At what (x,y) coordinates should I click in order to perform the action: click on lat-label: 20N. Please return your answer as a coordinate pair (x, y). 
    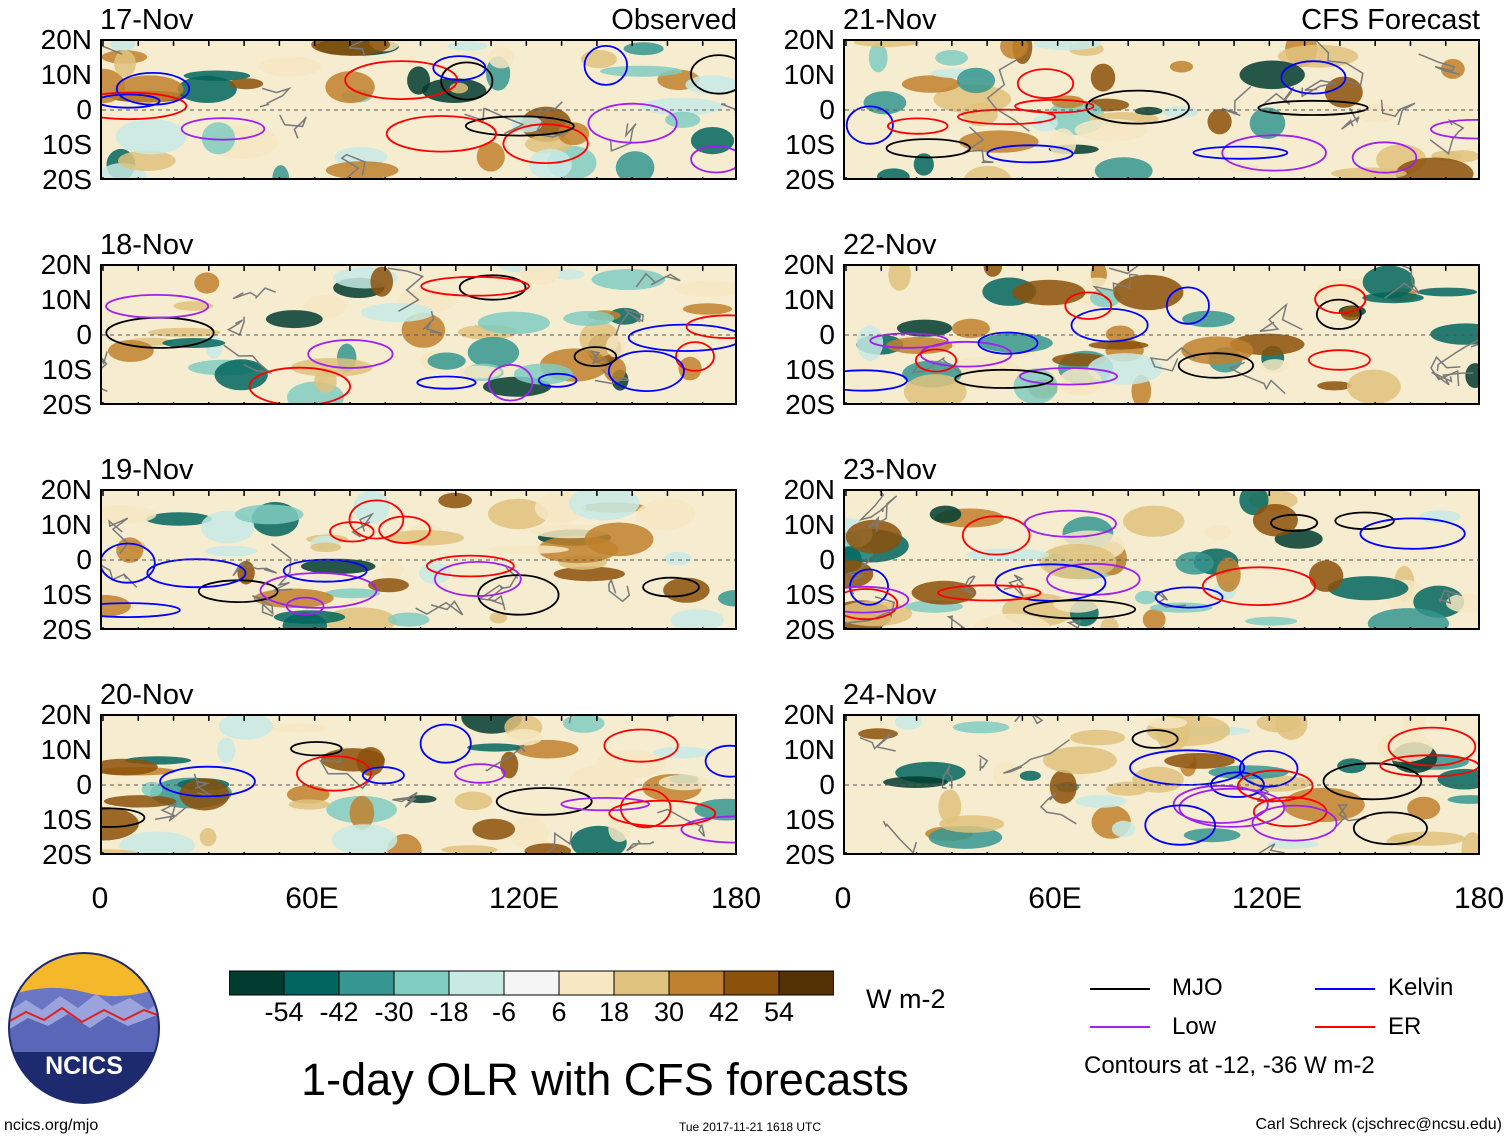
    Looking at the image, I should click on (66, 264).